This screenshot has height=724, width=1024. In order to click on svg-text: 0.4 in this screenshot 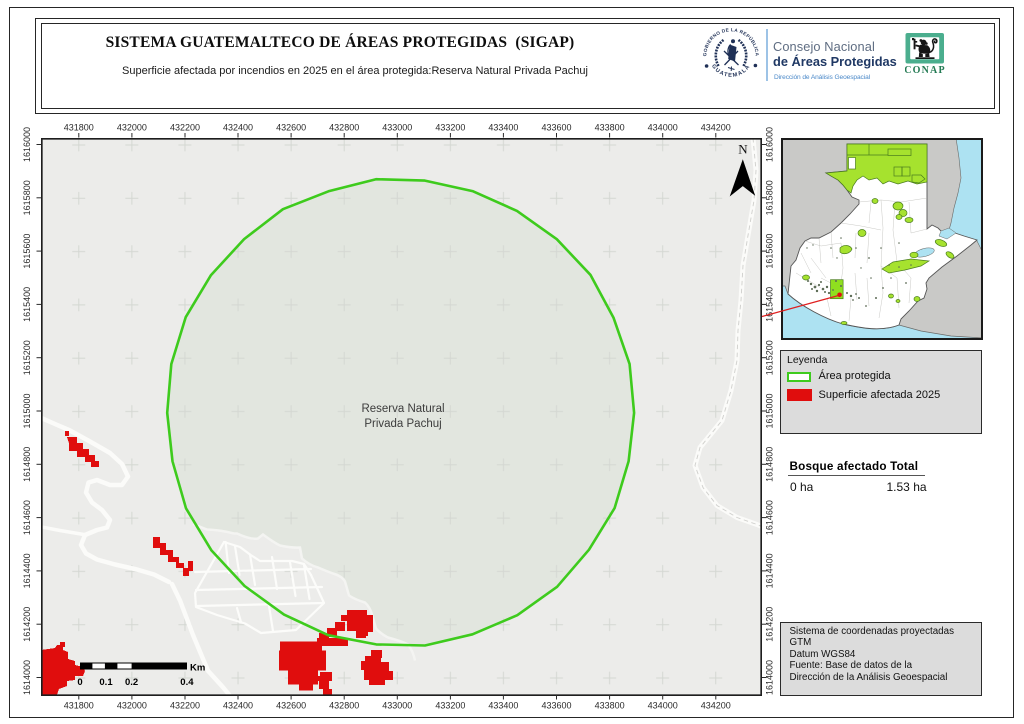, I will do `click(187, 682)`.